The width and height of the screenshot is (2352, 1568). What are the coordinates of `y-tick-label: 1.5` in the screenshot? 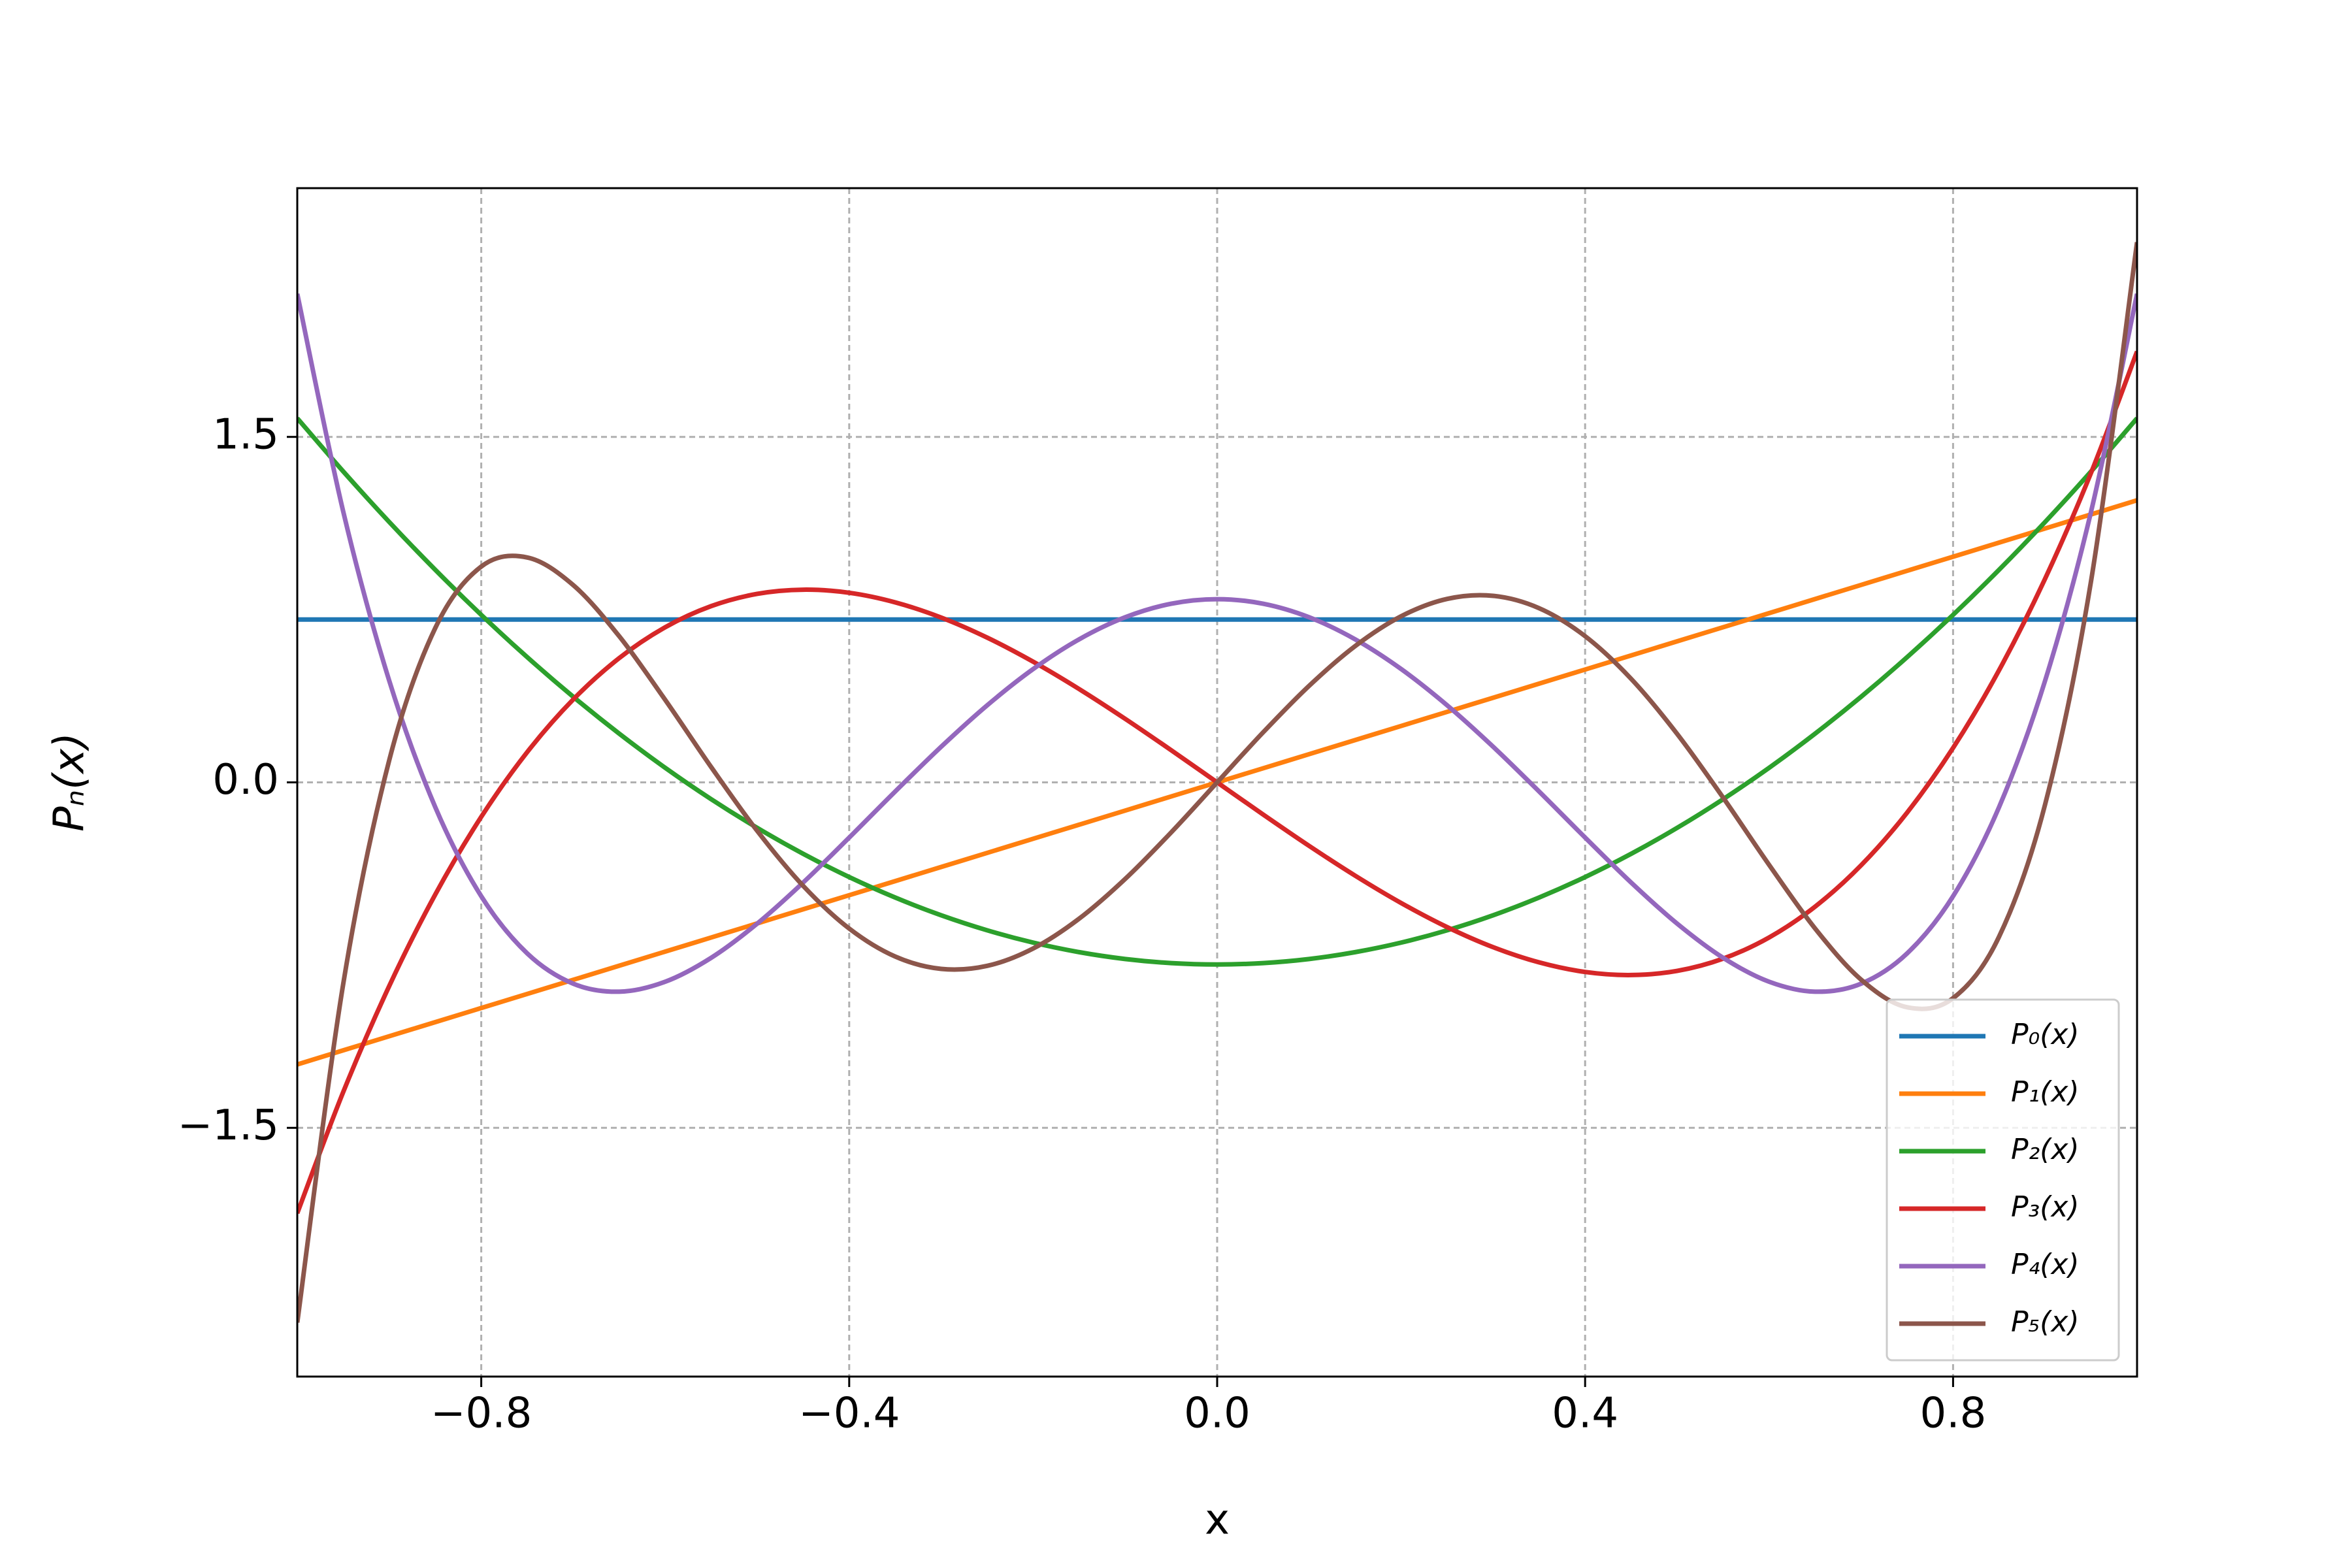 It's located at (245, 434).